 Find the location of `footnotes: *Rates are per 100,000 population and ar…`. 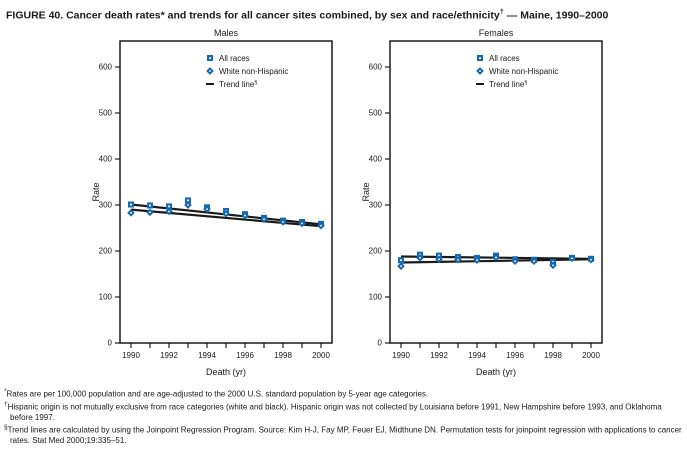

footnotes: *Rates are per 100,000 population and ar… is located at coordinates (344, 416).